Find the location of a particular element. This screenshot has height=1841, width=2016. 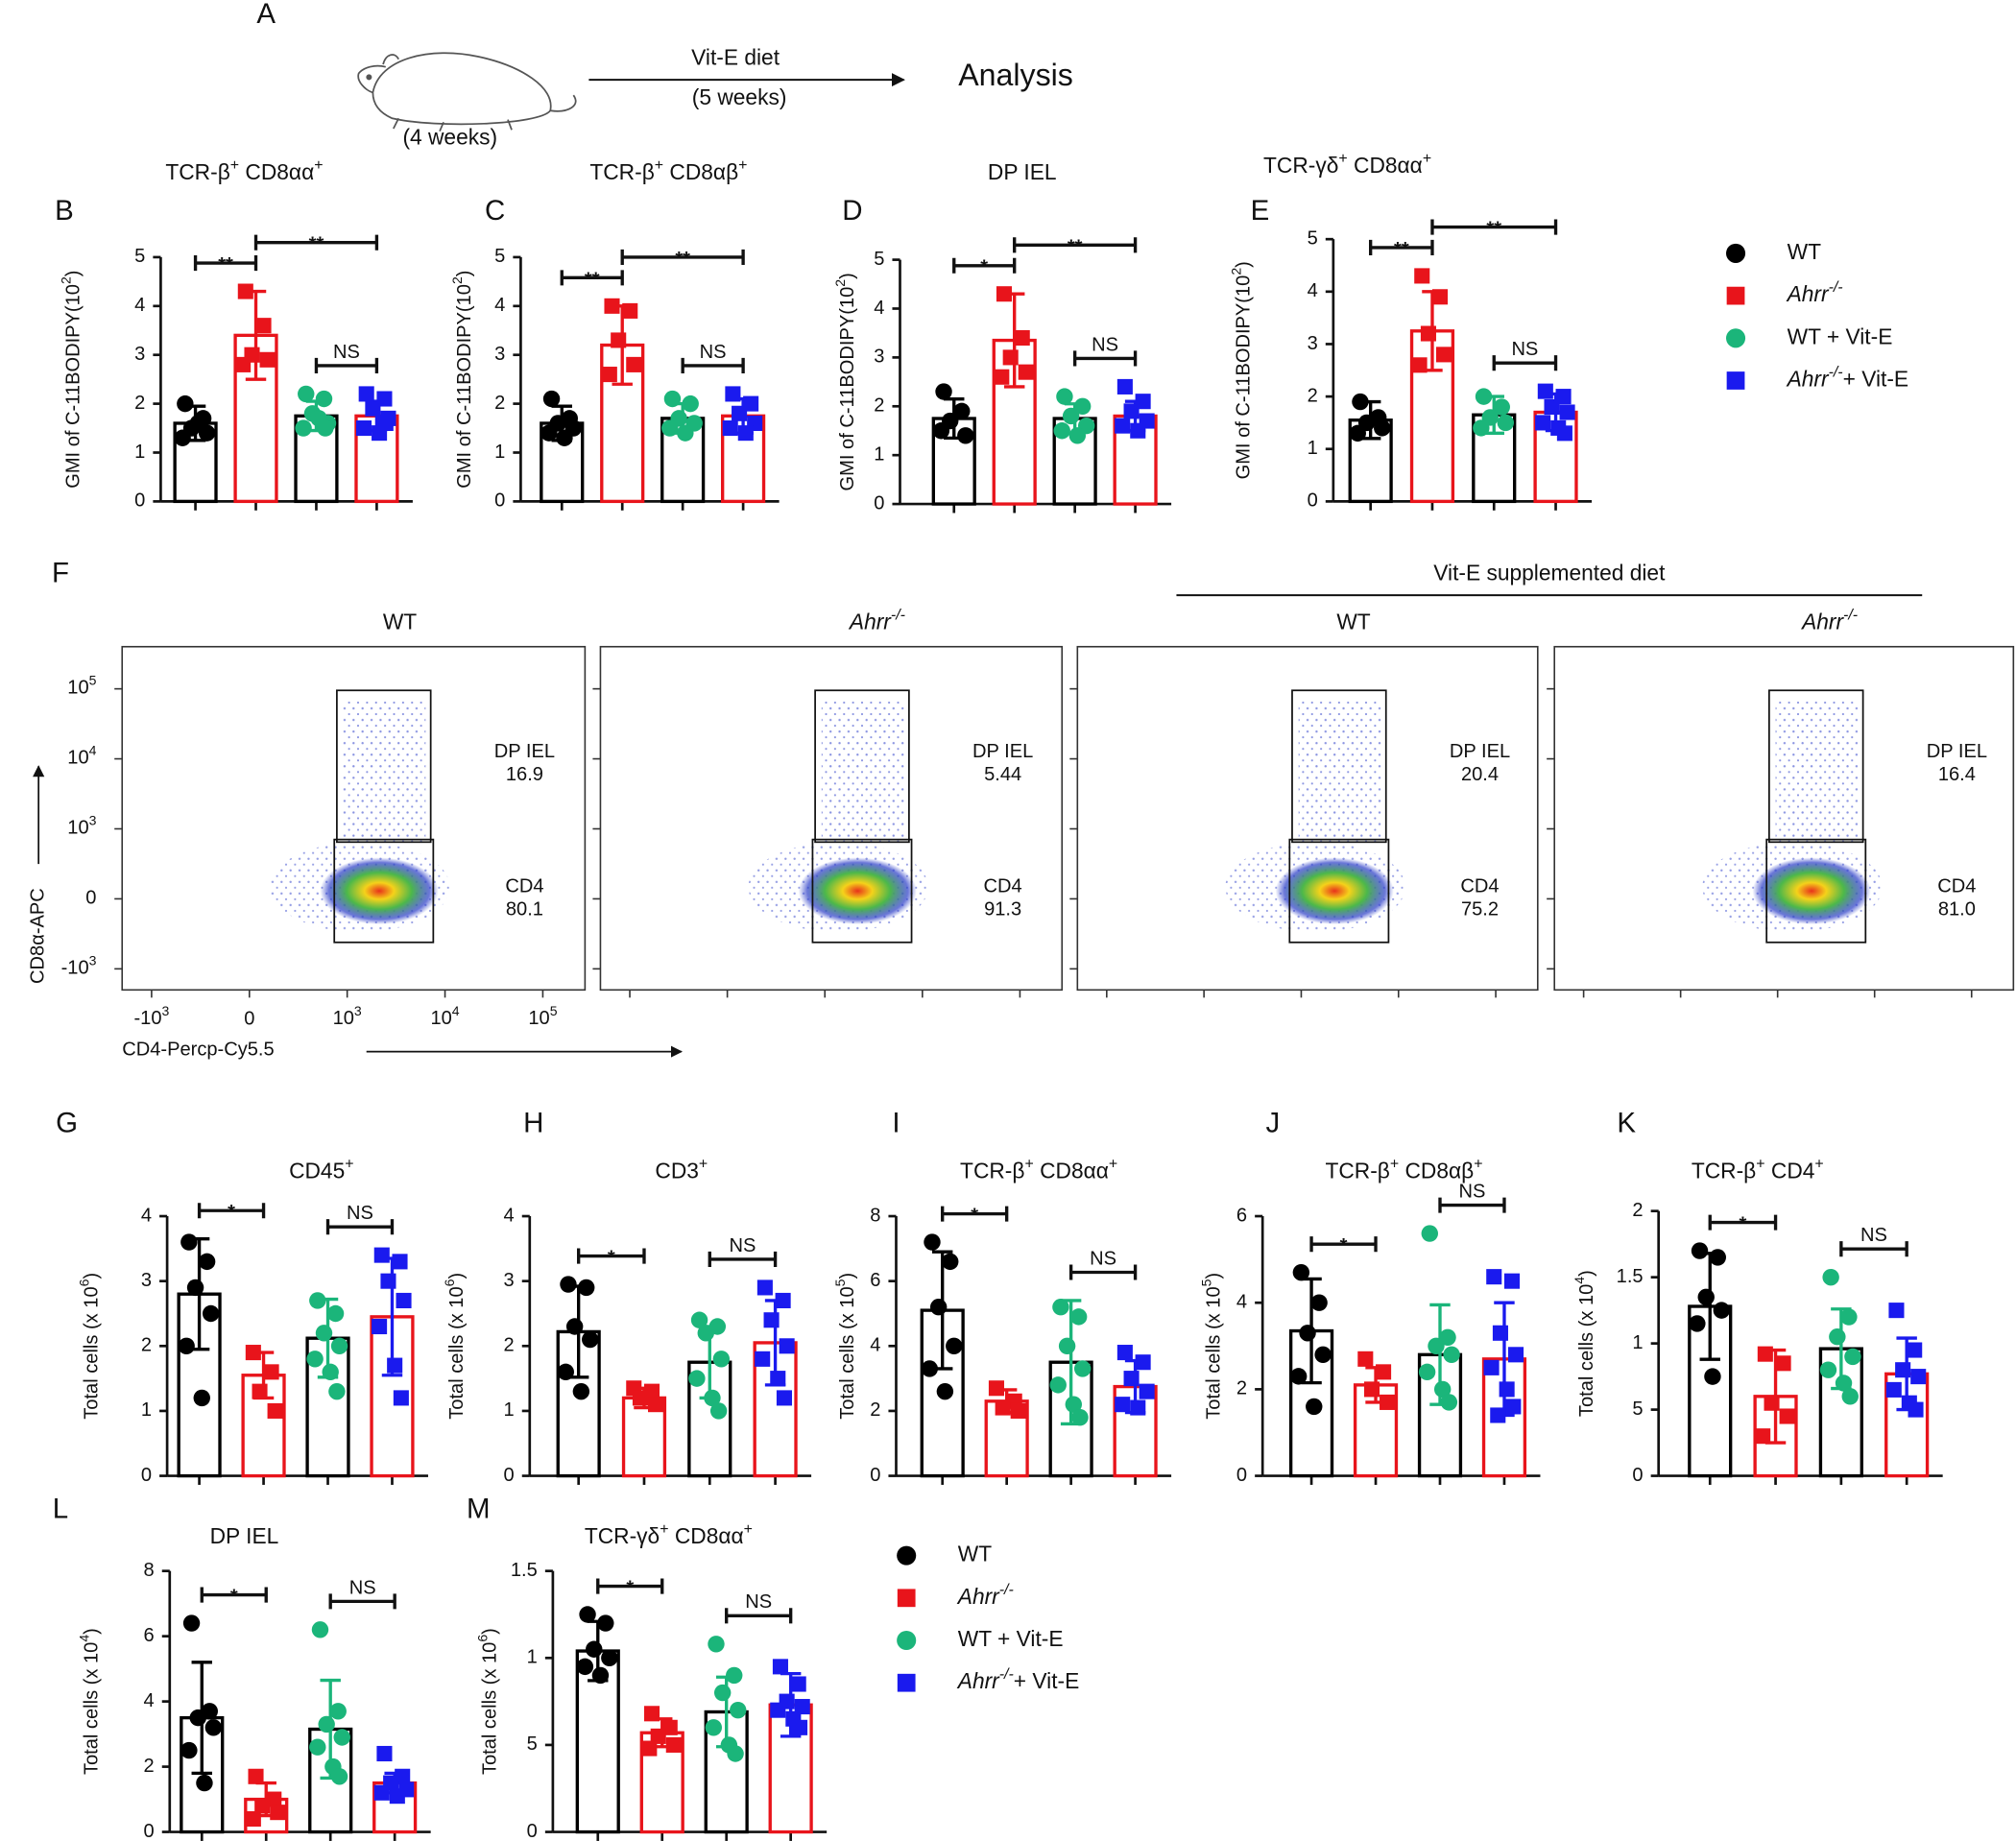

text-part: -10 is located at coordinates (147, 1018).